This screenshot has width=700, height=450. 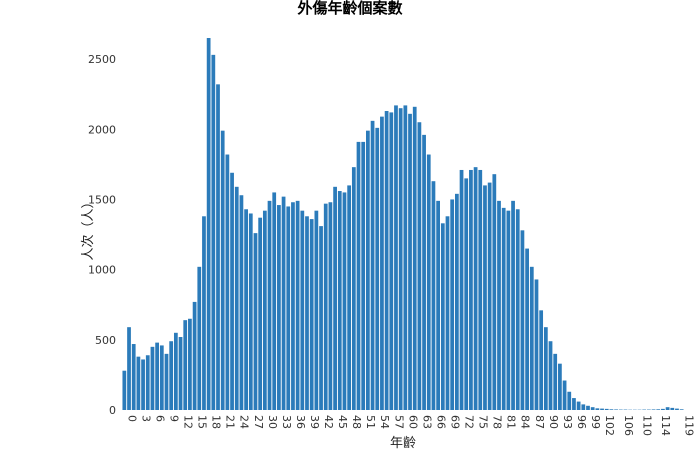 I want to click on x-tick-label: 78, so click(x=497, y=422).